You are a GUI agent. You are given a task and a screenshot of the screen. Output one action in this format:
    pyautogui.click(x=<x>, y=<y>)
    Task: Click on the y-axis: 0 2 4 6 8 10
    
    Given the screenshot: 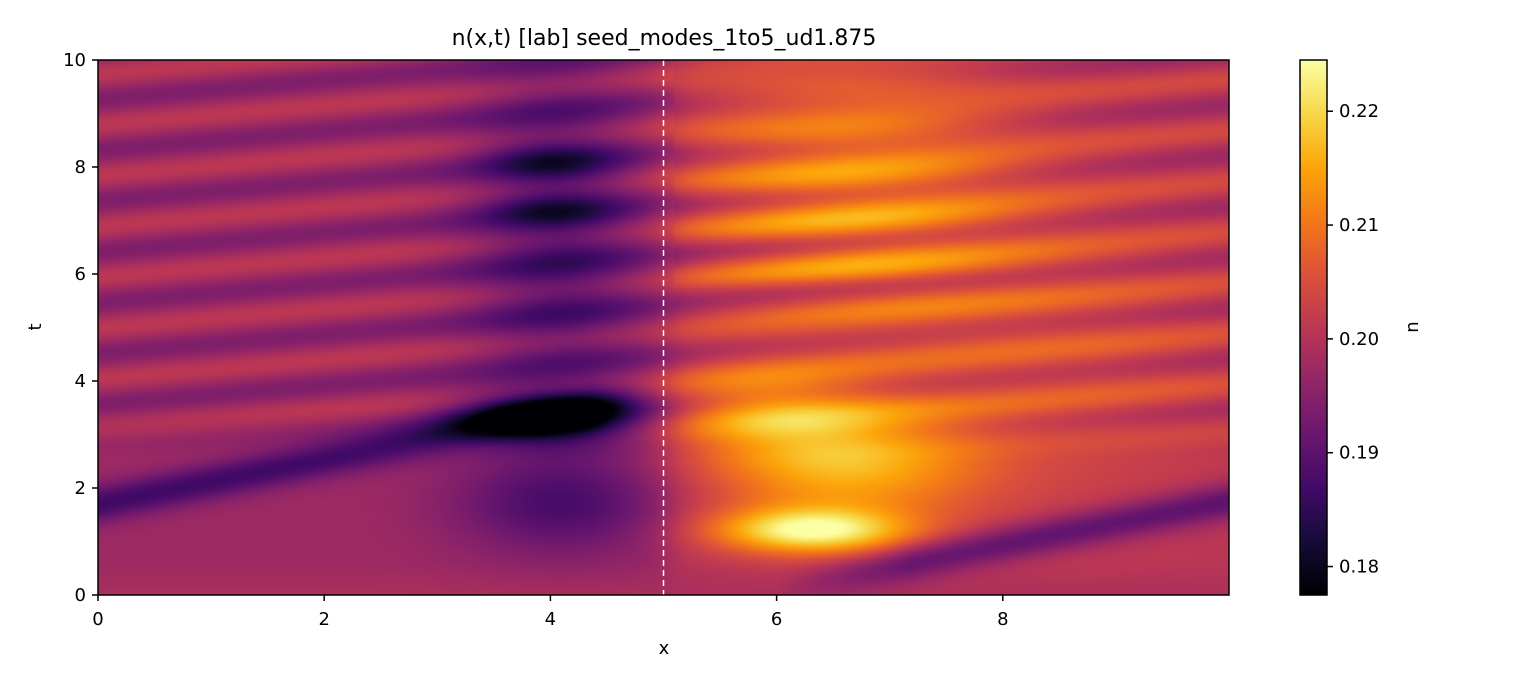 What is the action you would take?
    pyautogui.click(x=80, y=328)
    